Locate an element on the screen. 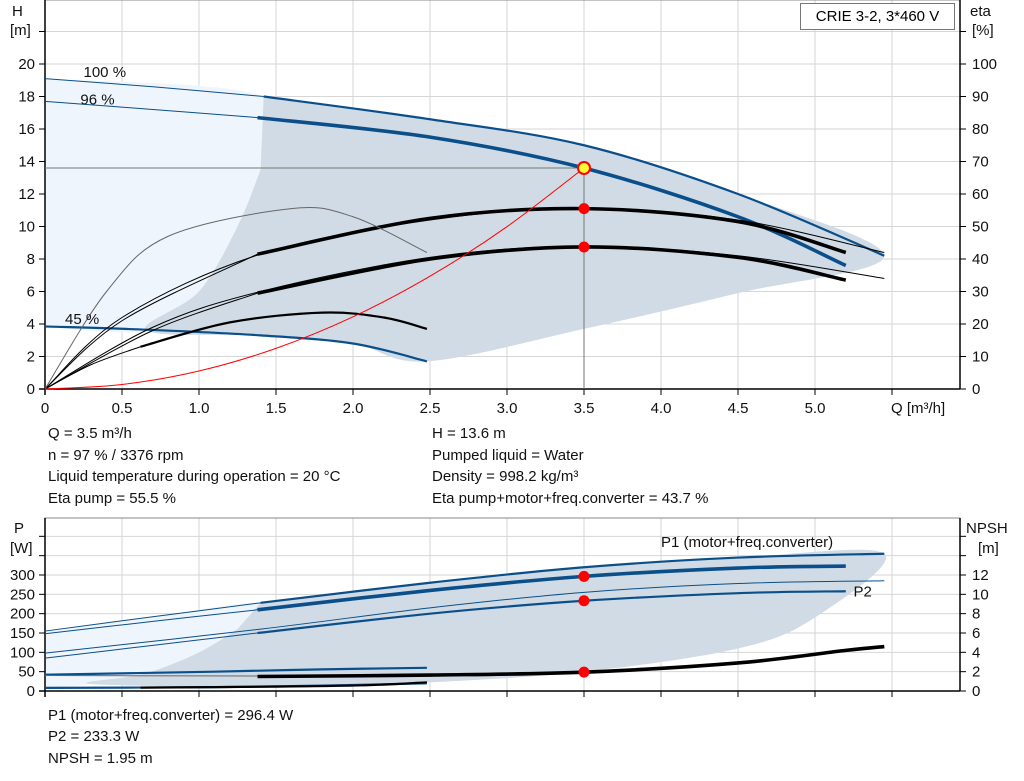 The width and height of the screenshot is (1024, 781). y-tick-label: 8 is located at coordinates (31, 259).